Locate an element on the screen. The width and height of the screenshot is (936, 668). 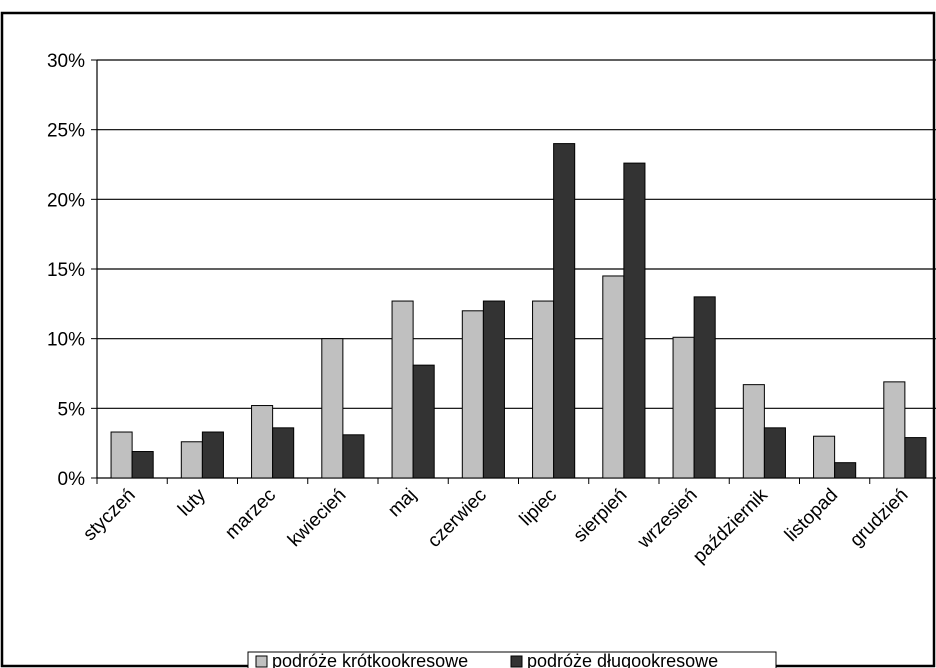
legend-swatch-short is located at coordinates (261, 661).